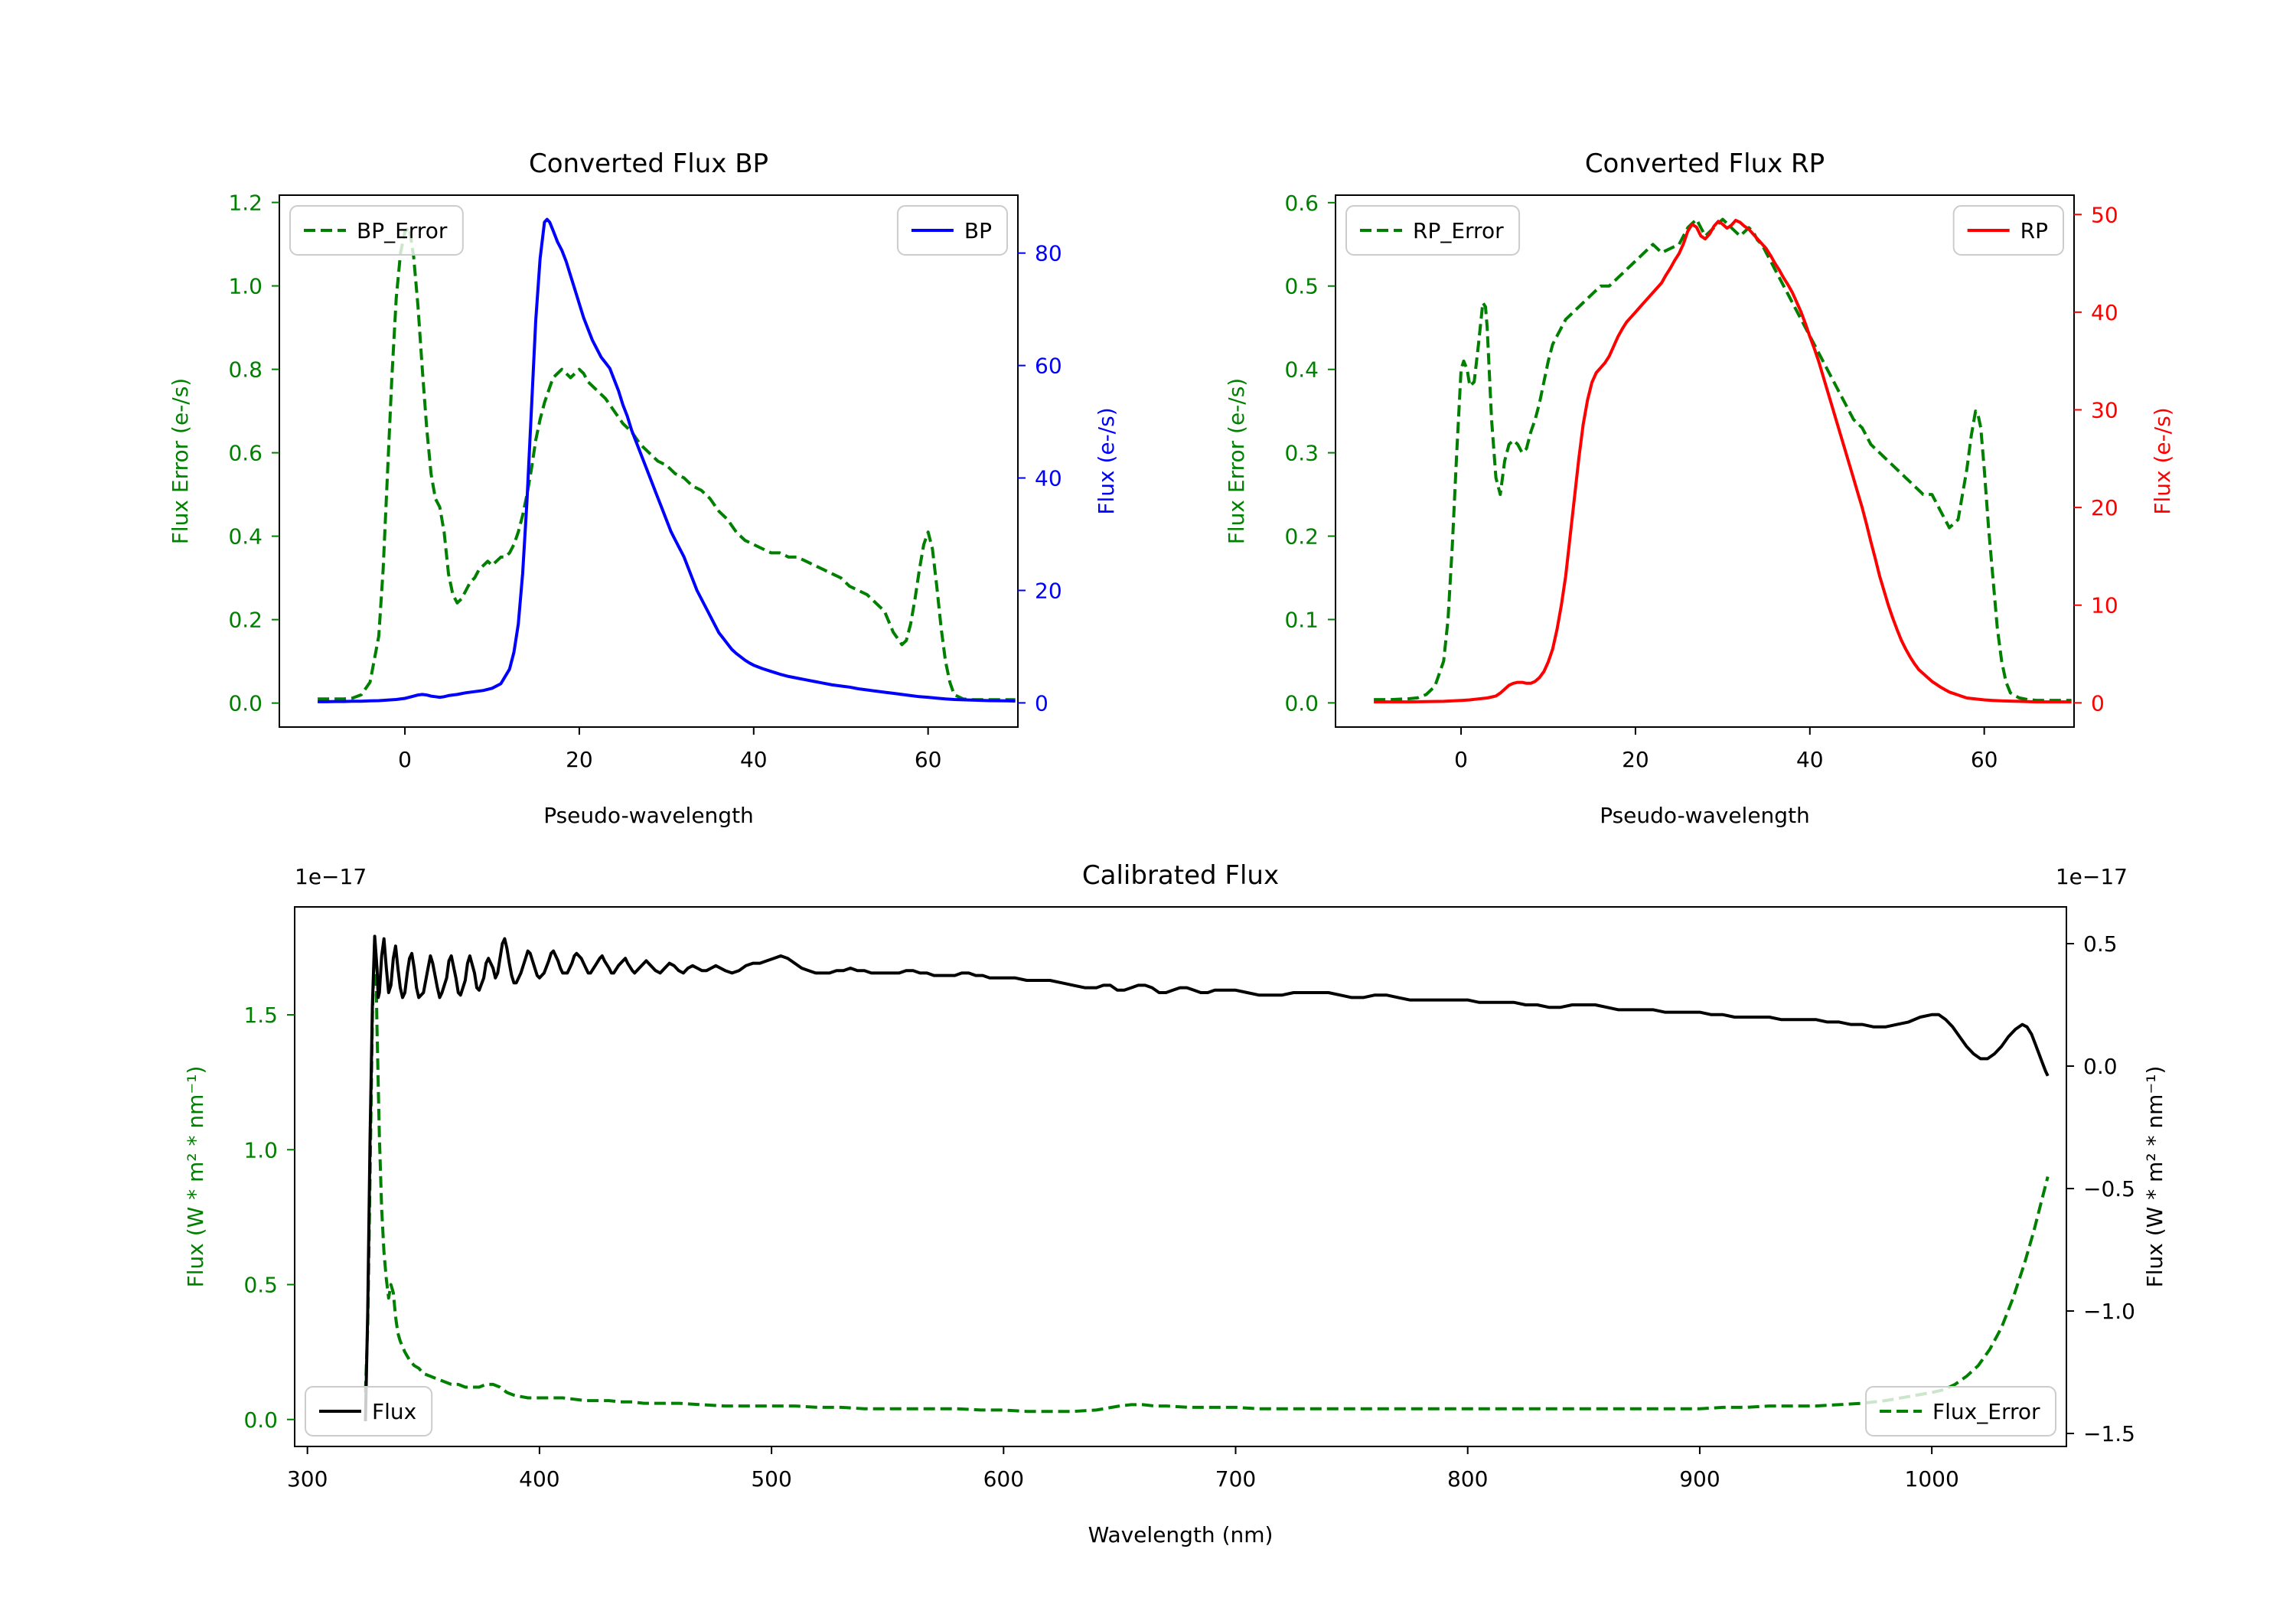 The height and width of the screenshot is (1611, 2296). Describe the element at coordinates (2109, 1189) in the screenshot. I see `y-tick-label-right: −0.5` at that location.